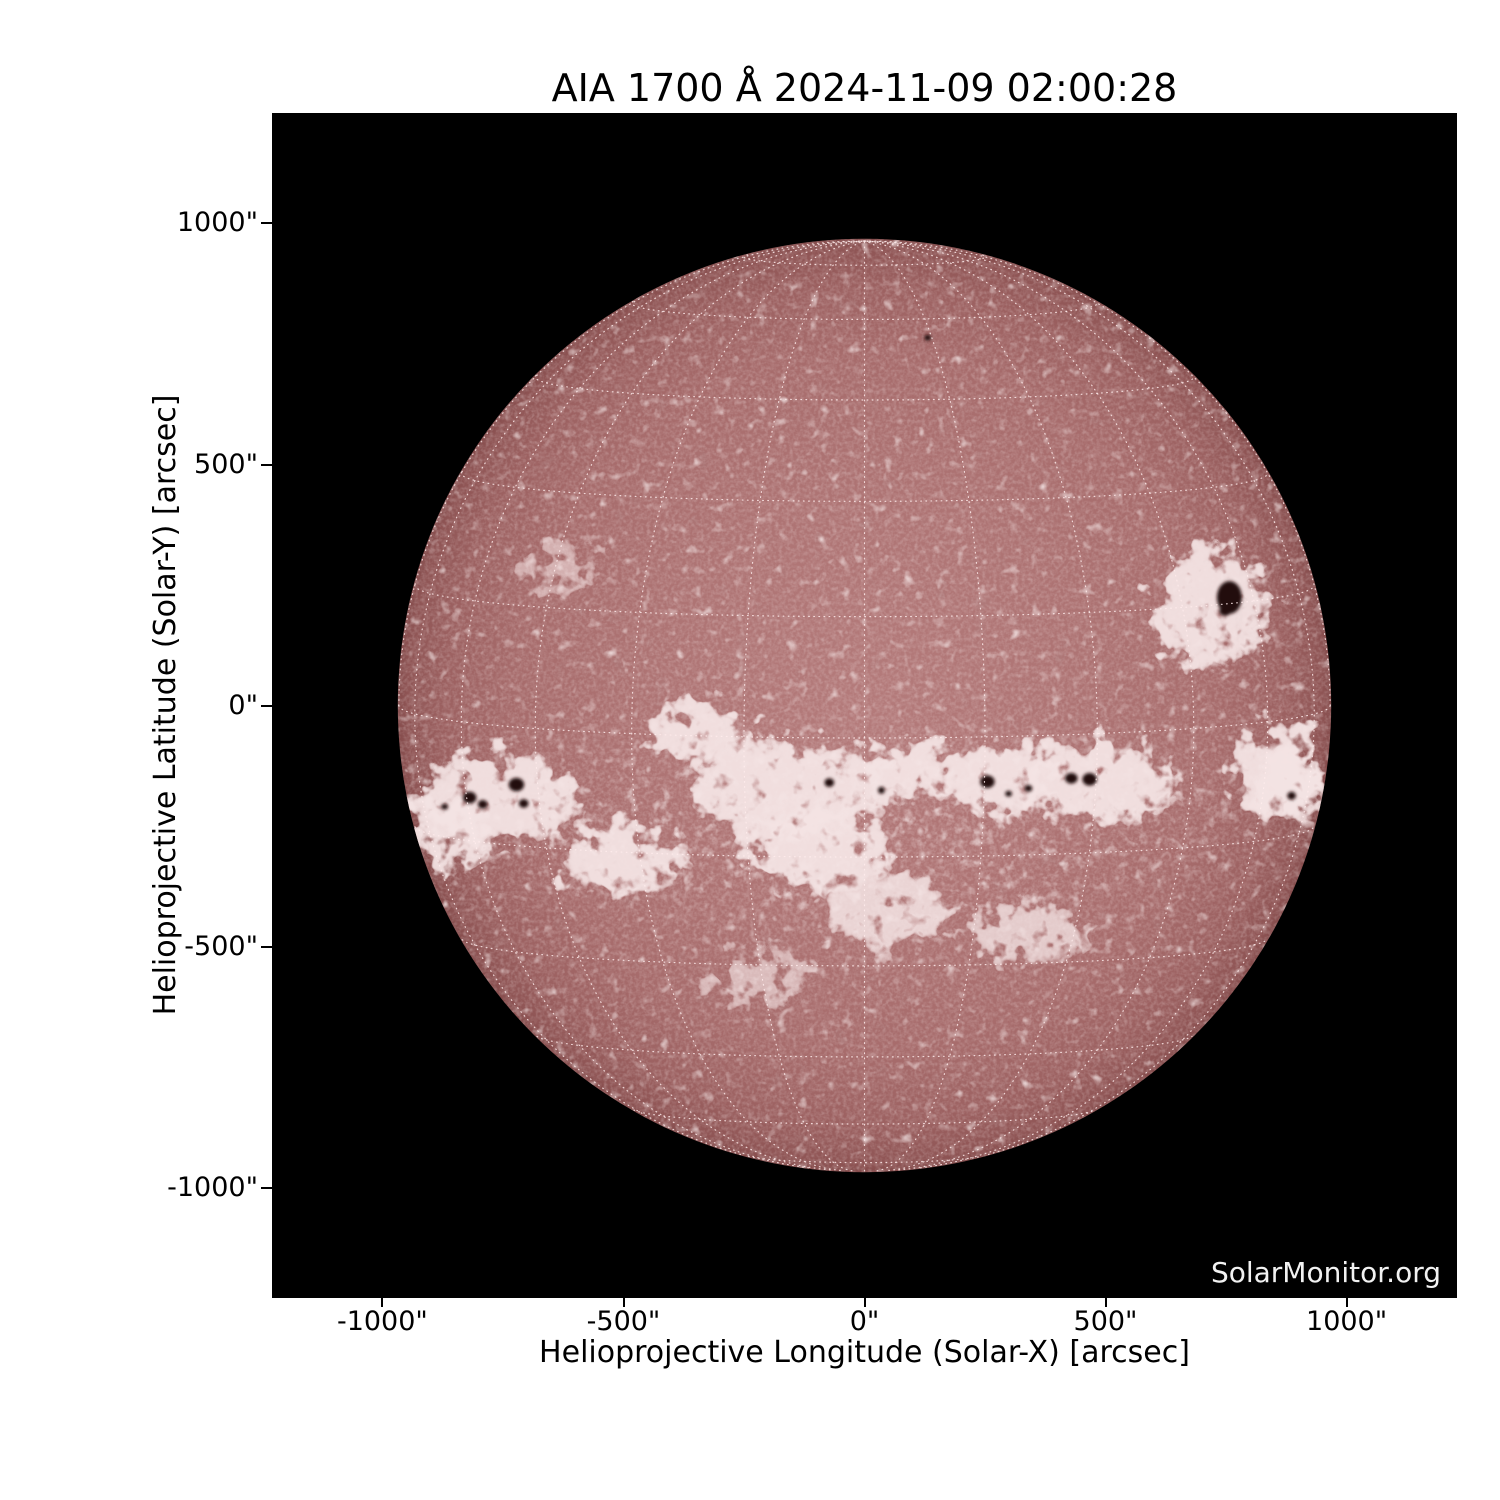  I want to click on y-tick-label: -1000", so click(212, 1187).